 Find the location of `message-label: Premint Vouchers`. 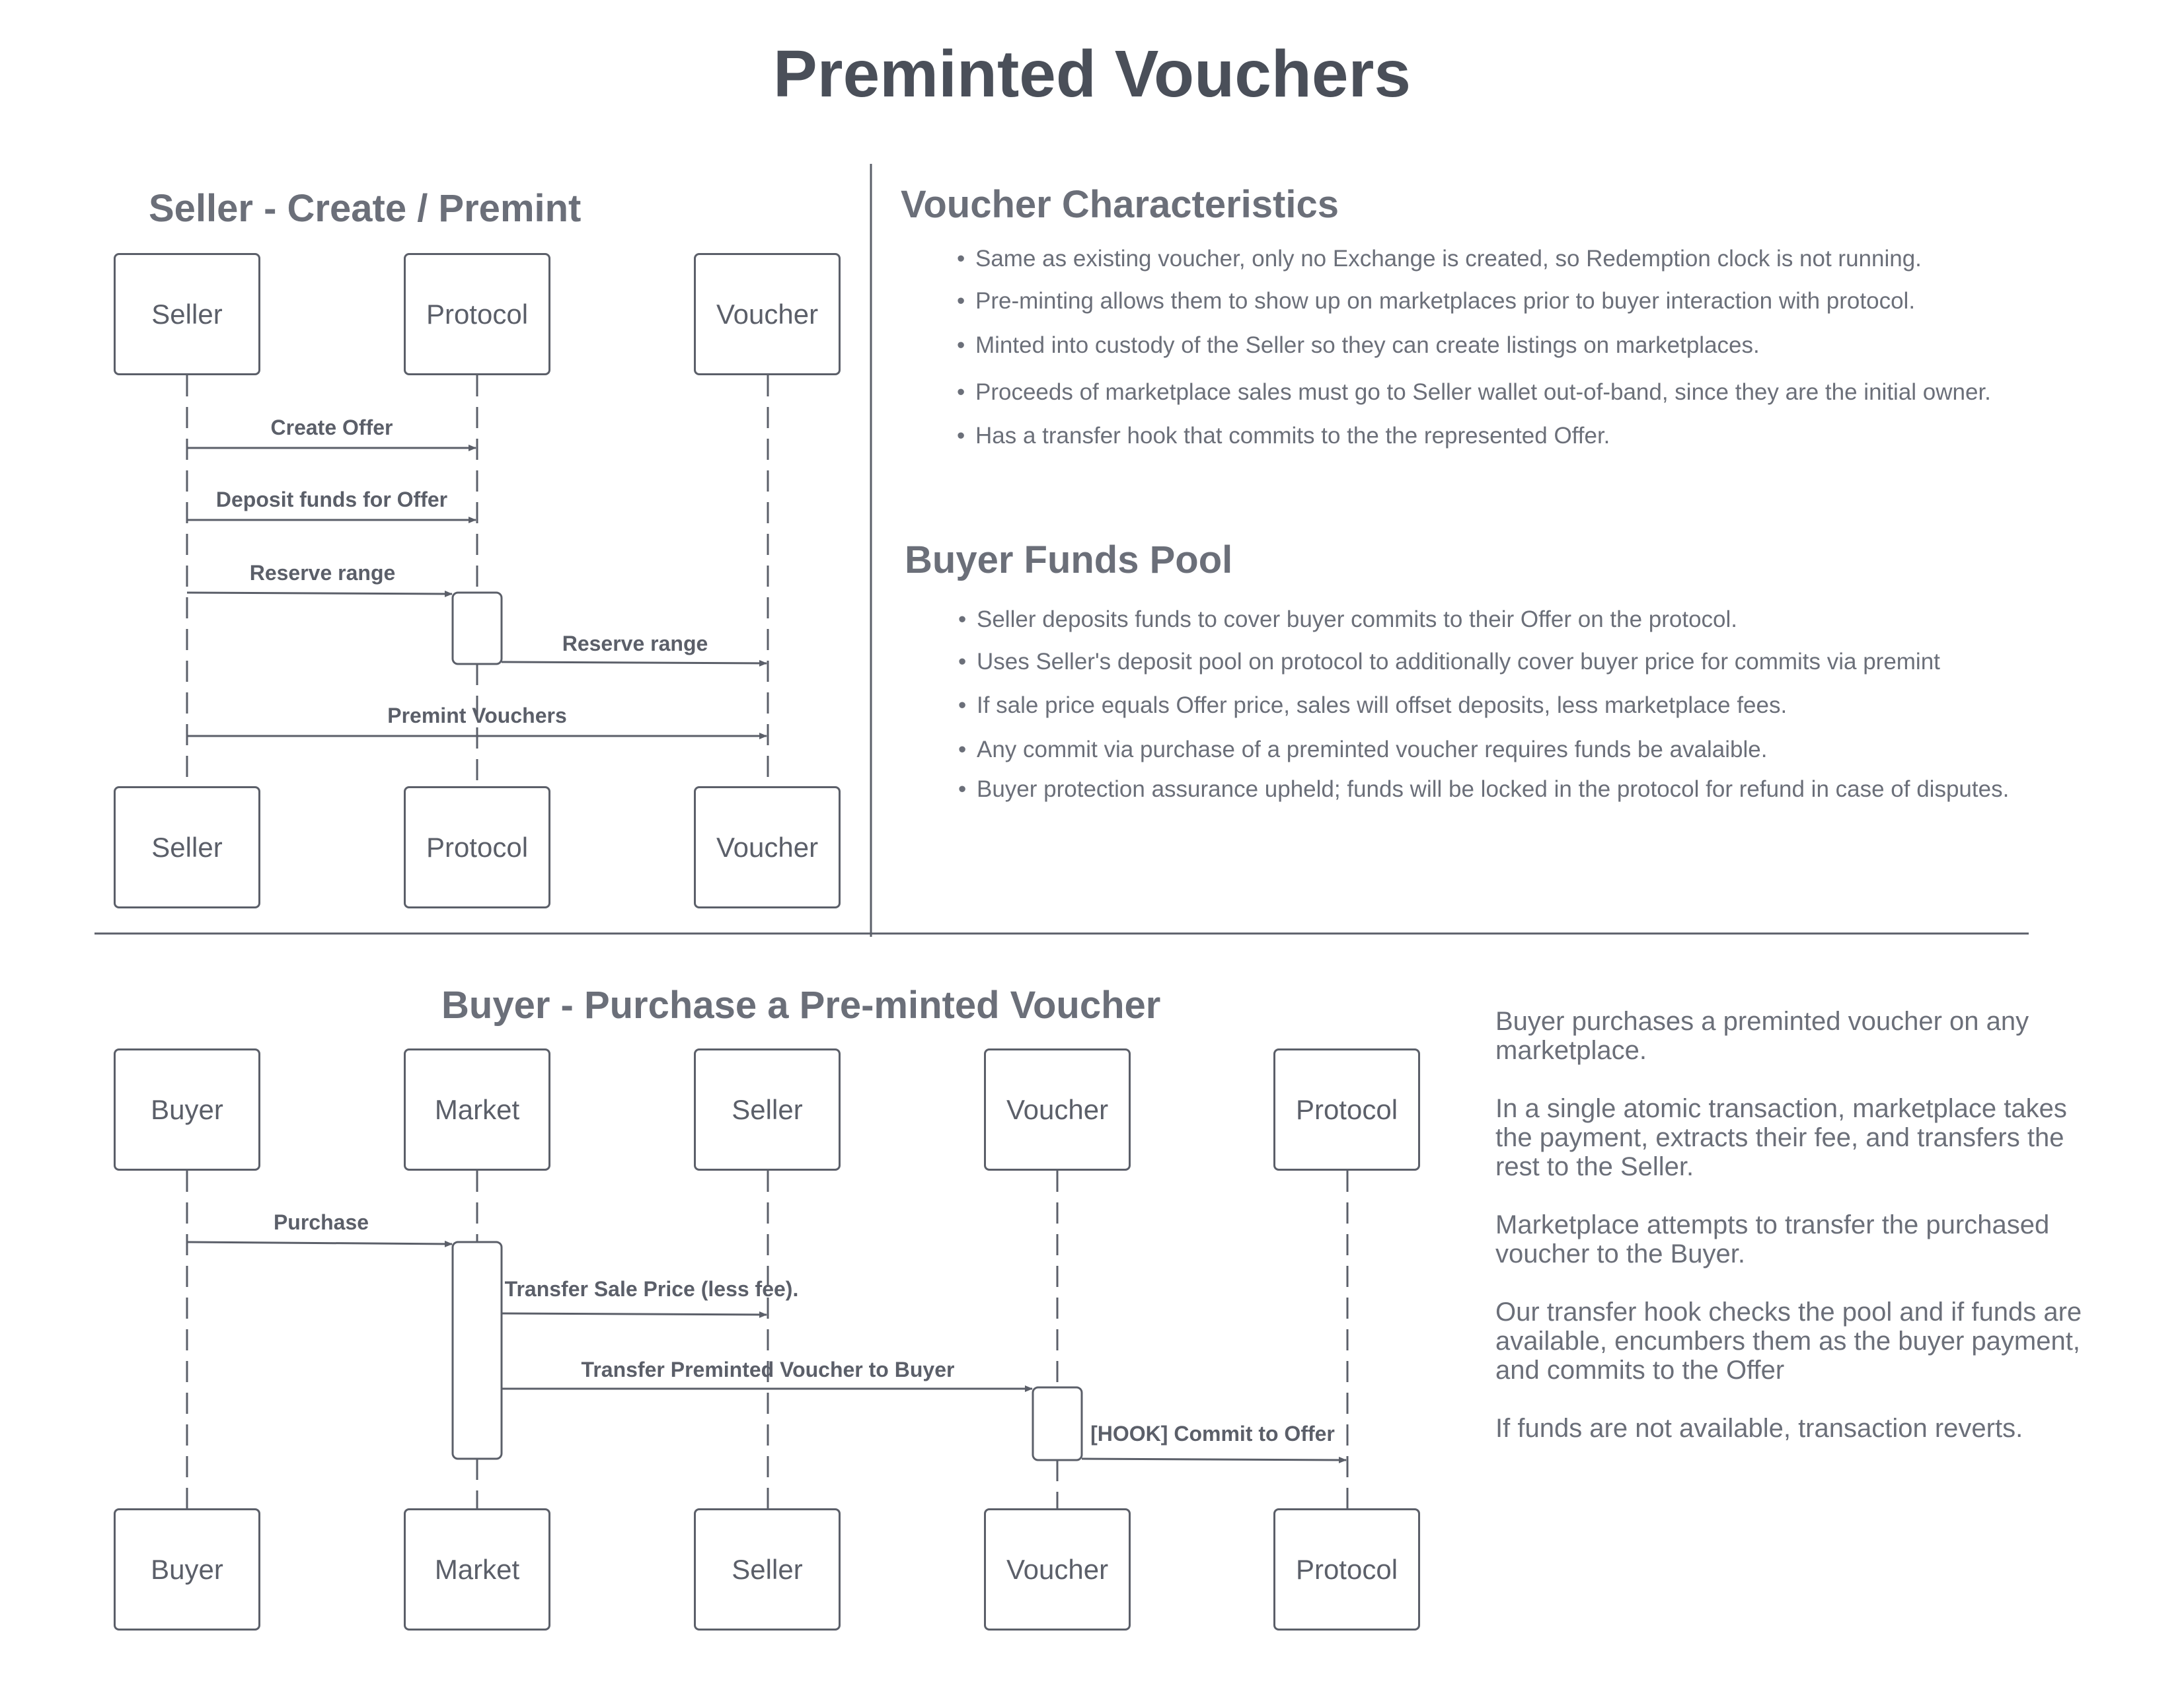

message-label: Premint Vouchers is located at coordinates (476, 716).